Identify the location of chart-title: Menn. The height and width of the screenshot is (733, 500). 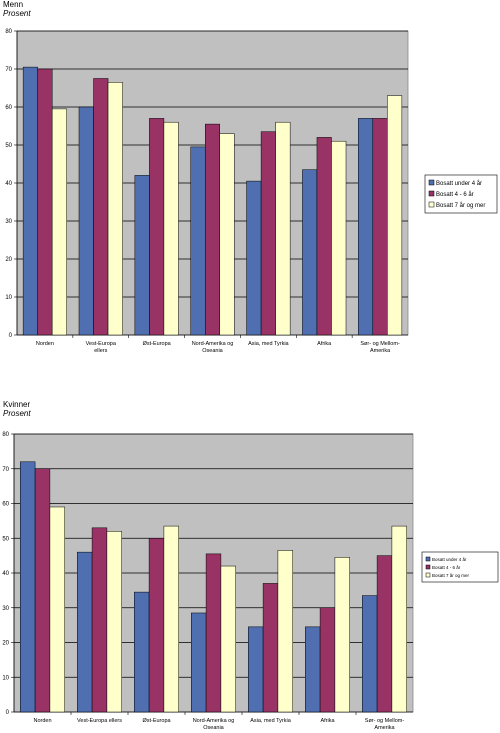
(13, 4).